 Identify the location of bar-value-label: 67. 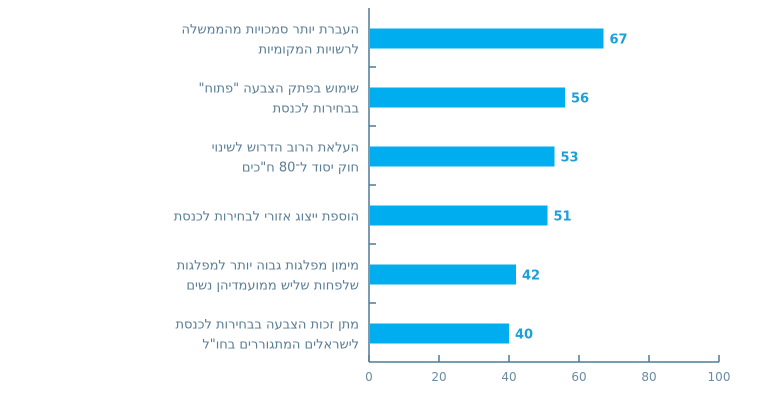
(619, 40).